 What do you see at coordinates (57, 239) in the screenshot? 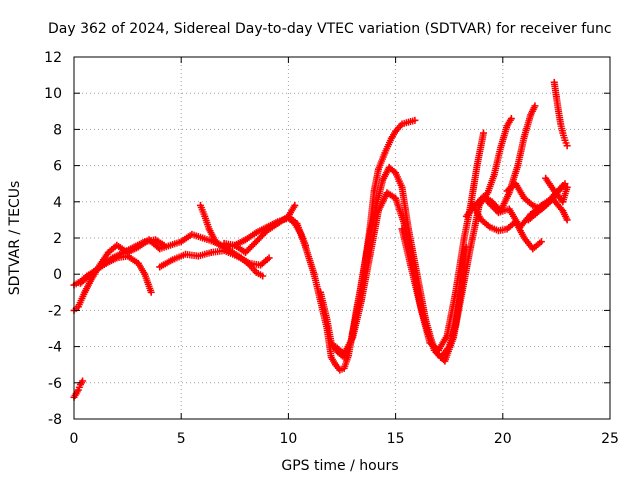
I see `y-tick-label-5: 2` at bounding box center [57, 239].